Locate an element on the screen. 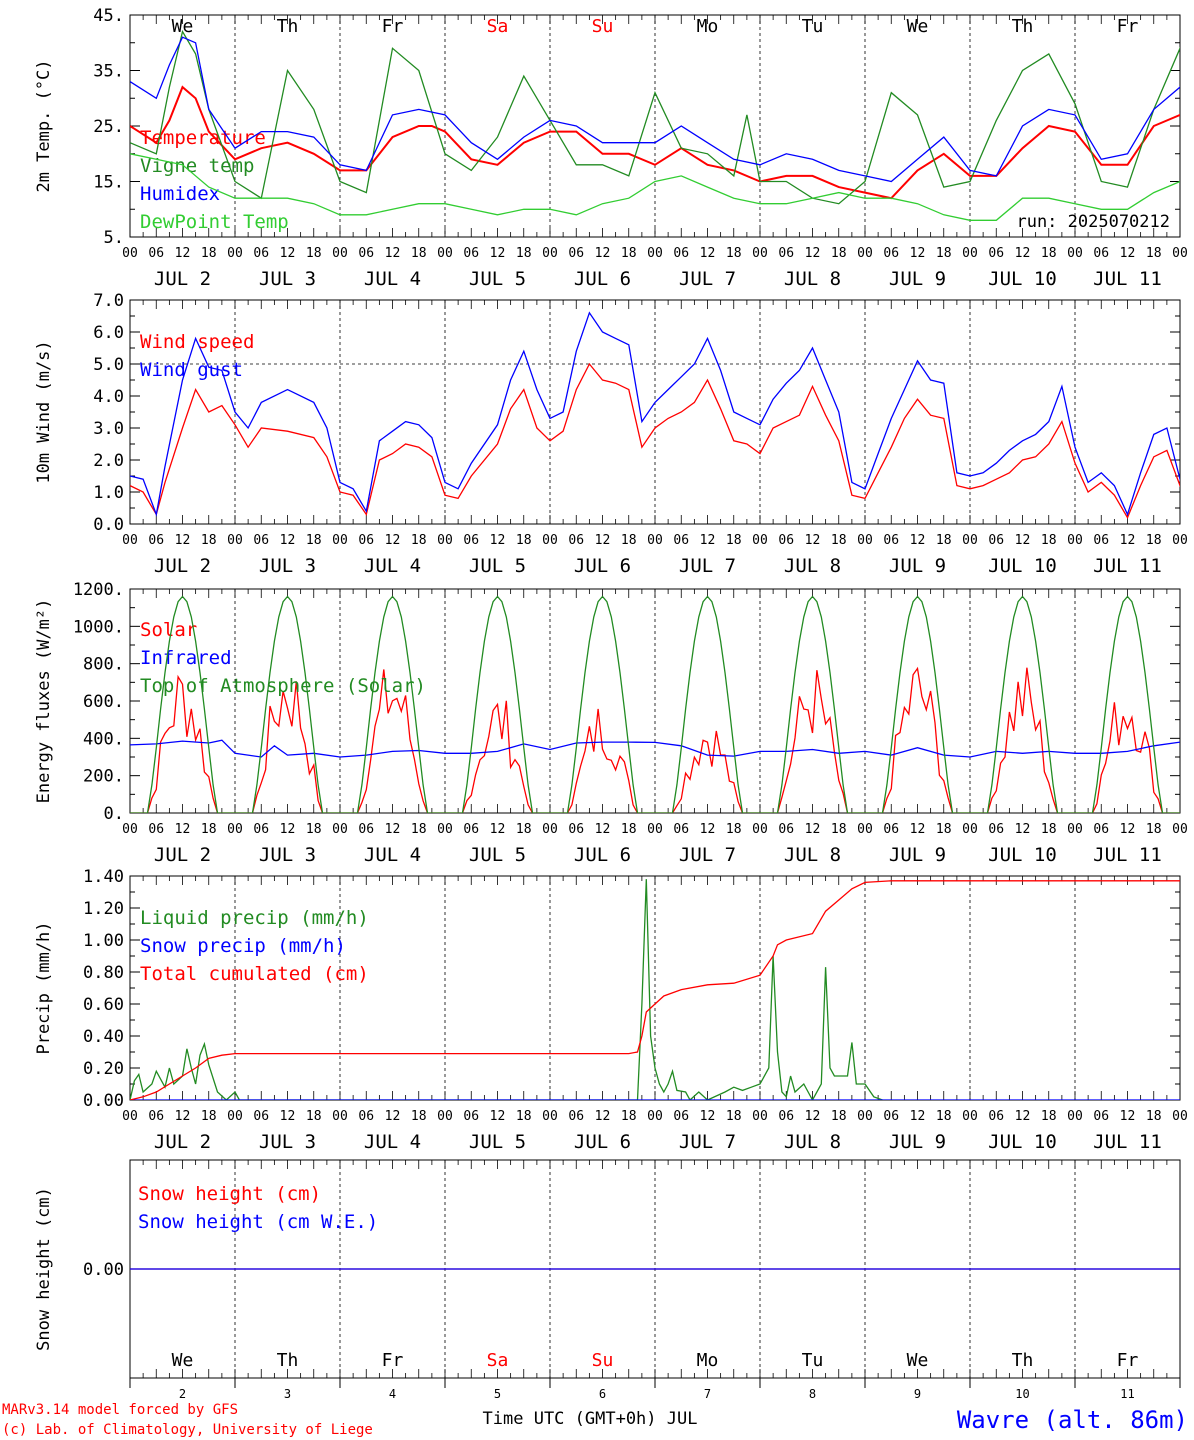  legend-entry: Temperature is located at coordinates (203, 138).